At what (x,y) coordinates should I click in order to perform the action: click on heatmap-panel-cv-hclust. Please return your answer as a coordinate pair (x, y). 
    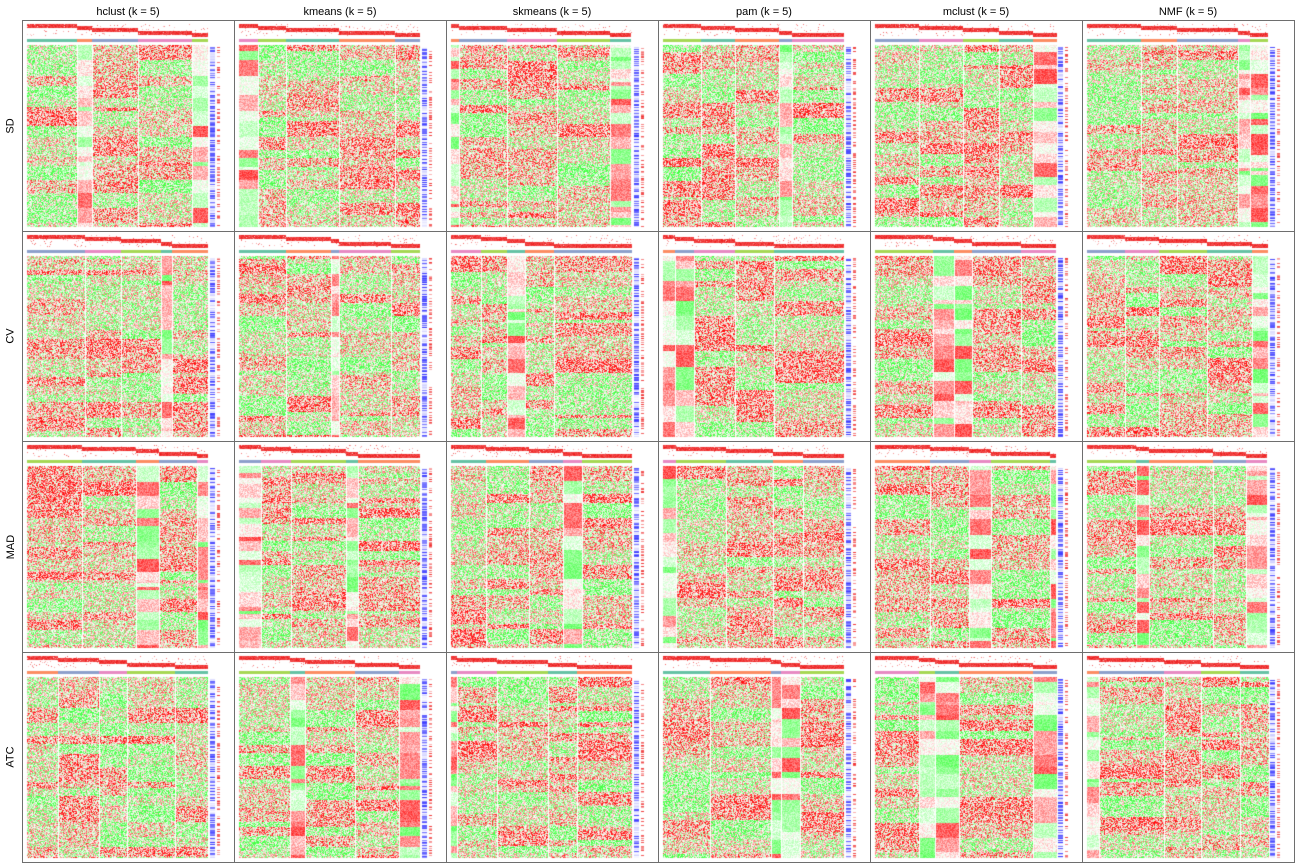
    Looking at the image, I should click on (128, 336).